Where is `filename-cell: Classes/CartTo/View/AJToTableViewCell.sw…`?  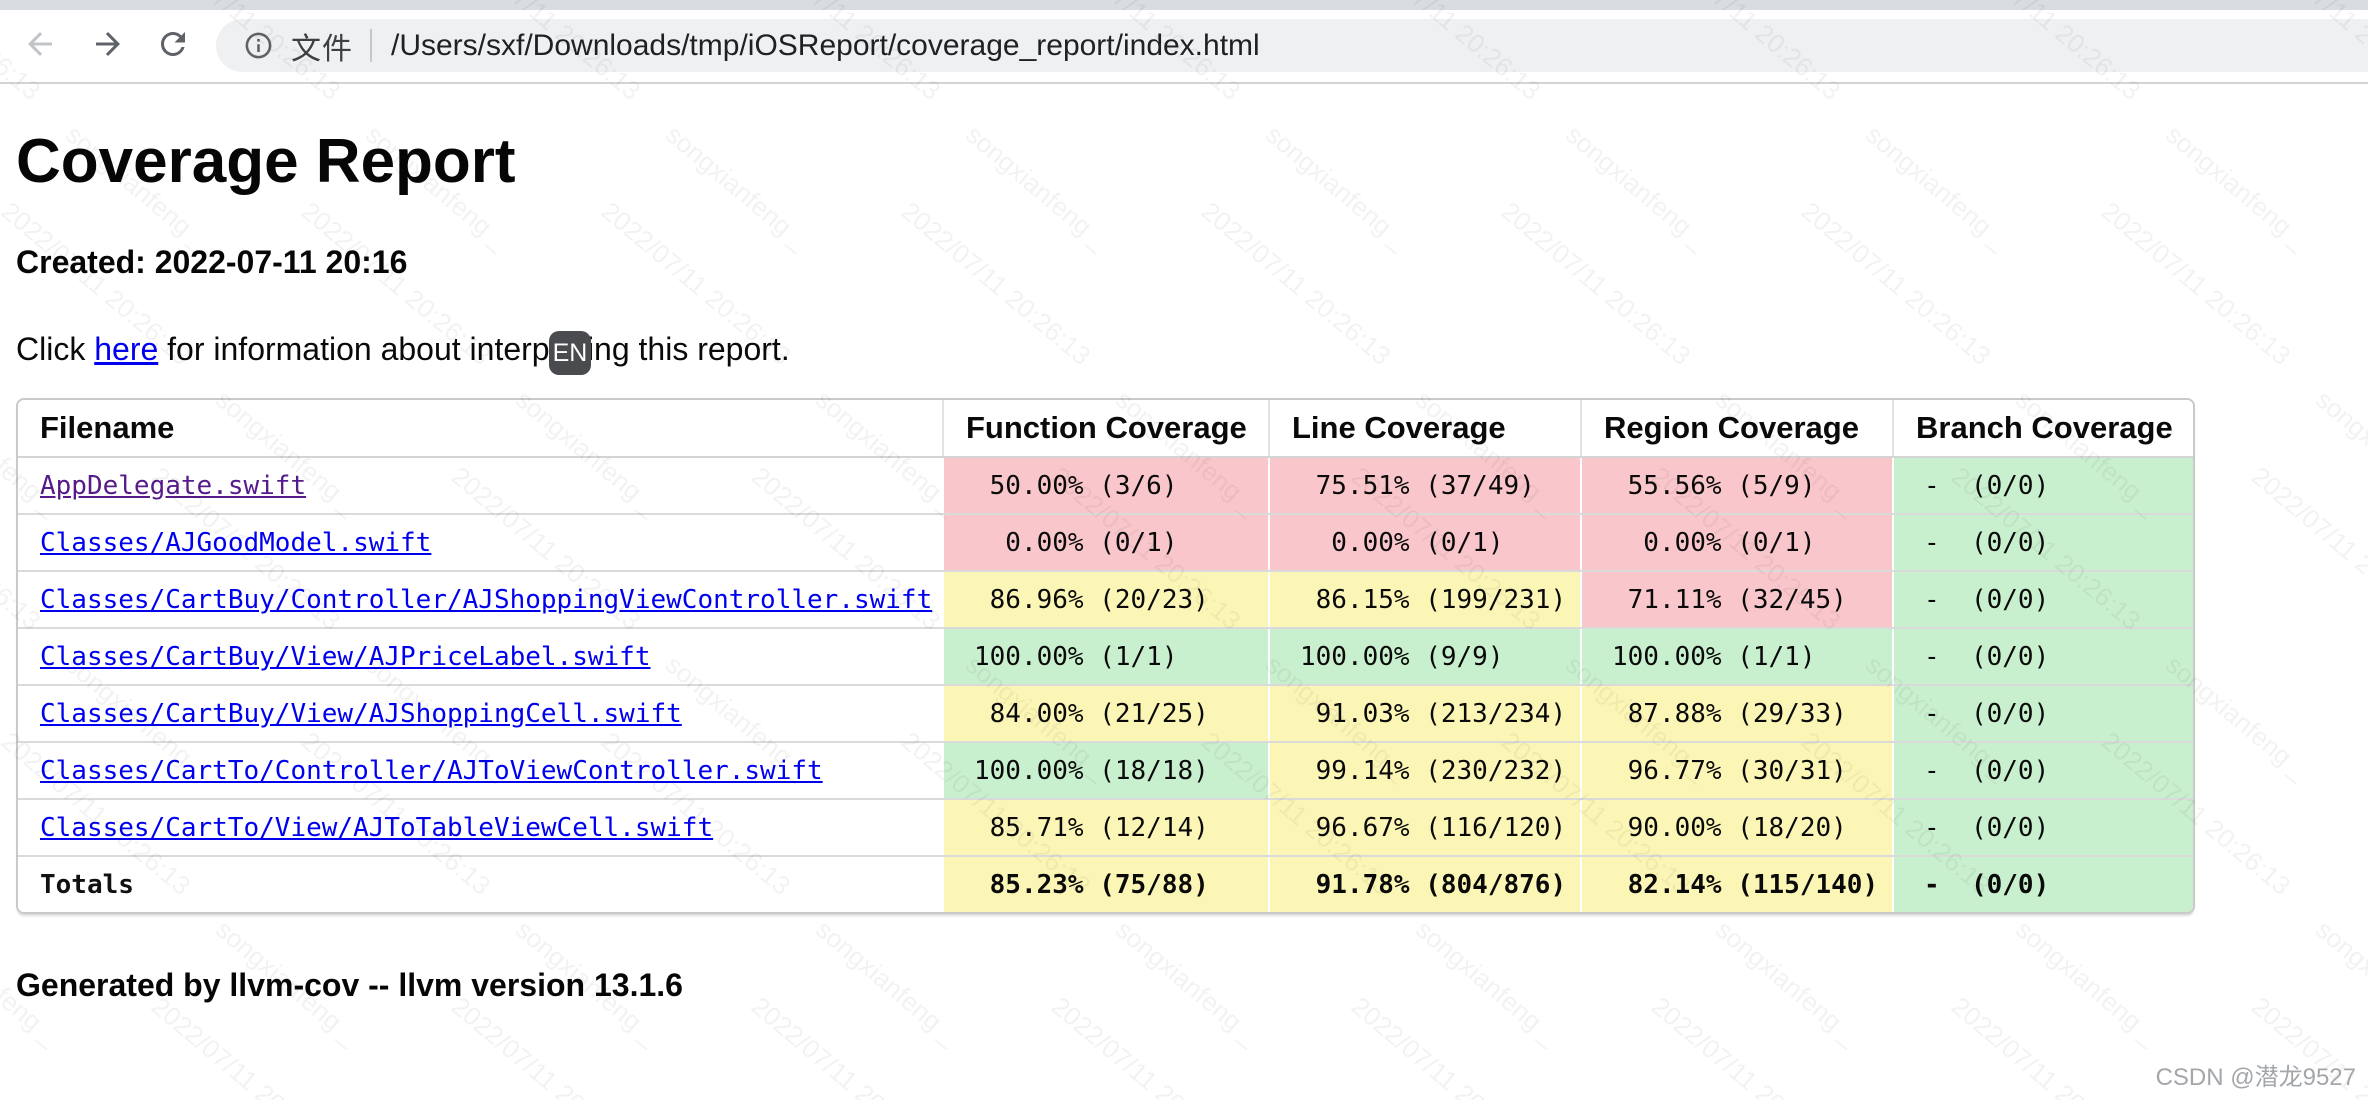
filename-cell: Classes/CartTo/View/AJToTableViewCell.sw… is located at coordinates (480, 828).